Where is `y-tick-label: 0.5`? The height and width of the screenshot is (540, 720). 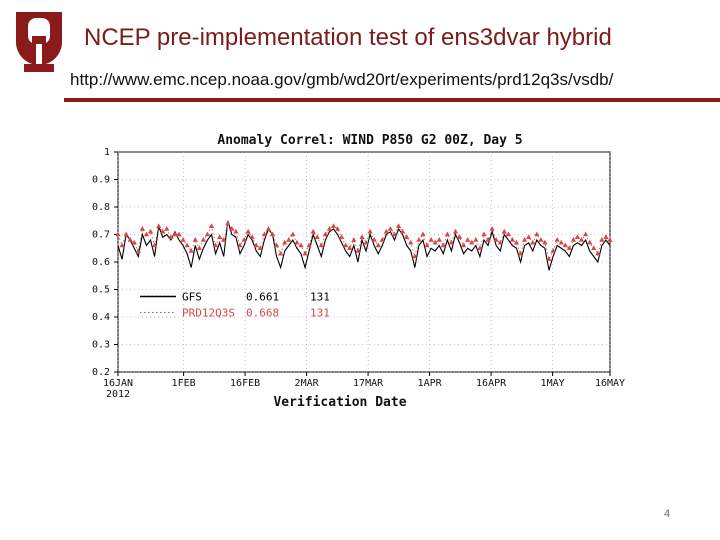
y-tick-label: 0.5 is located at coordinates (101, 290).